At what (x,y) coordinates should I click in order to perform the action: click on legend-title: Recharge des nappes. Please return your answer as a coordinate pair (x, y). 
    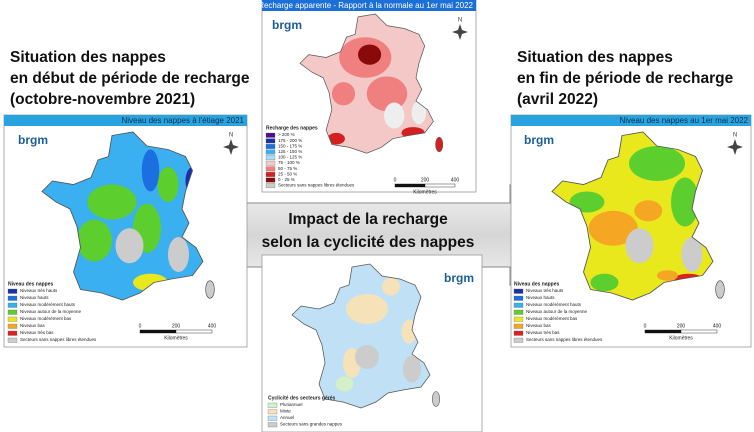
    Looking at the image, I should click on (292, 128).